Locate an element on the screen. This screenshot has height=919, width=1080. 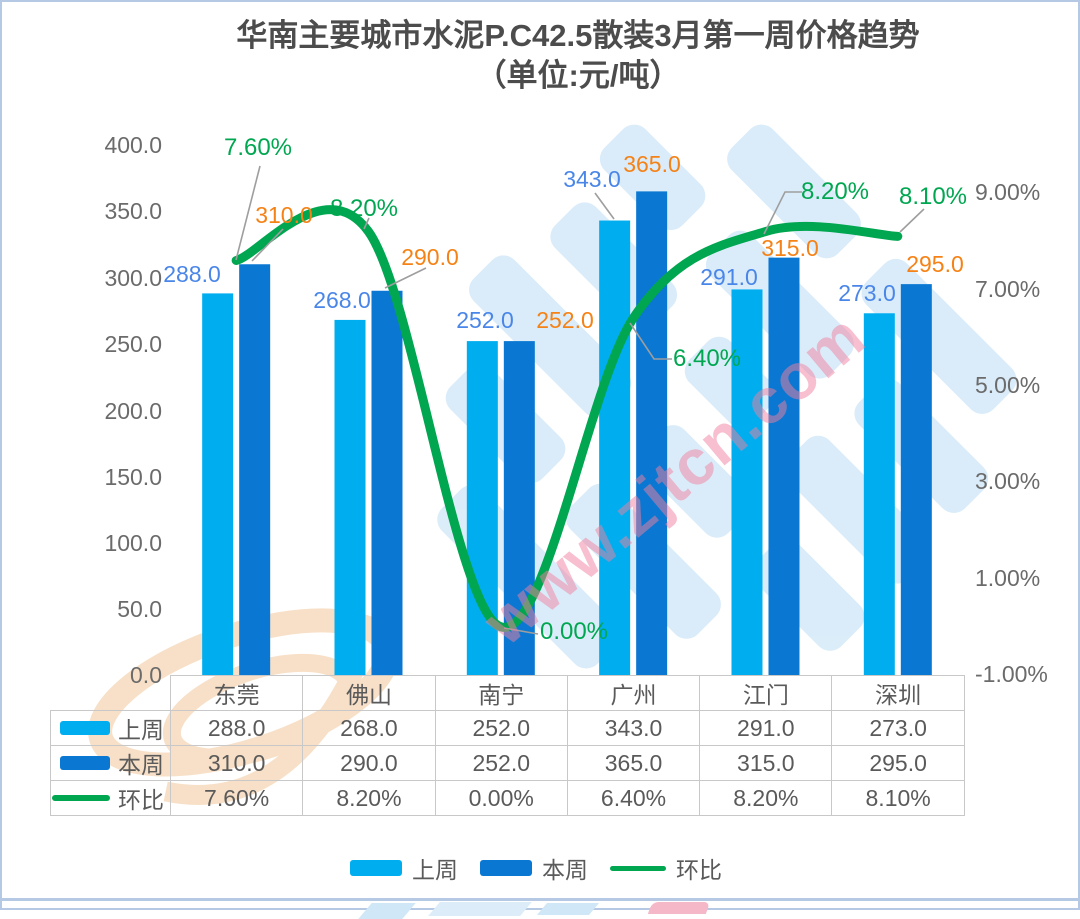
table-cell-series1-cat2: 252.0 is located at coordinates (501, 763).